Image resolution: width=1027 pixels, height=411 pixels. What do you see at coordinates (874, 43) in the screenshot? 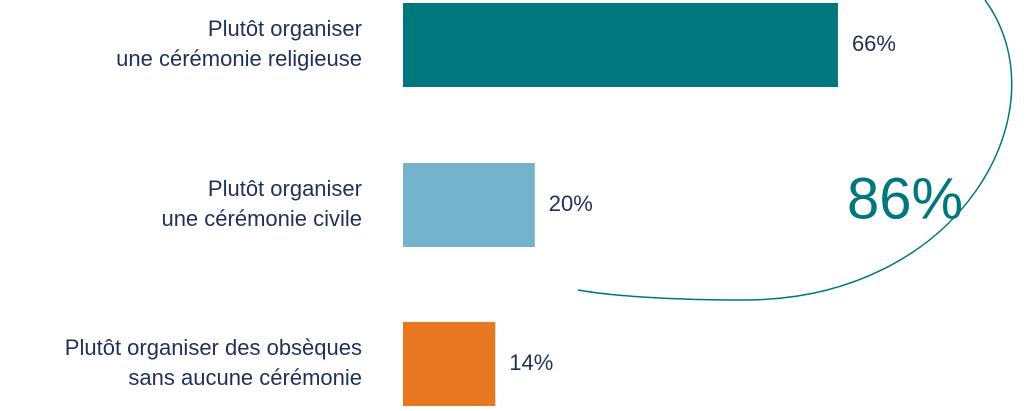
I see `value-label: 66%` at bounding box center [874, 43].